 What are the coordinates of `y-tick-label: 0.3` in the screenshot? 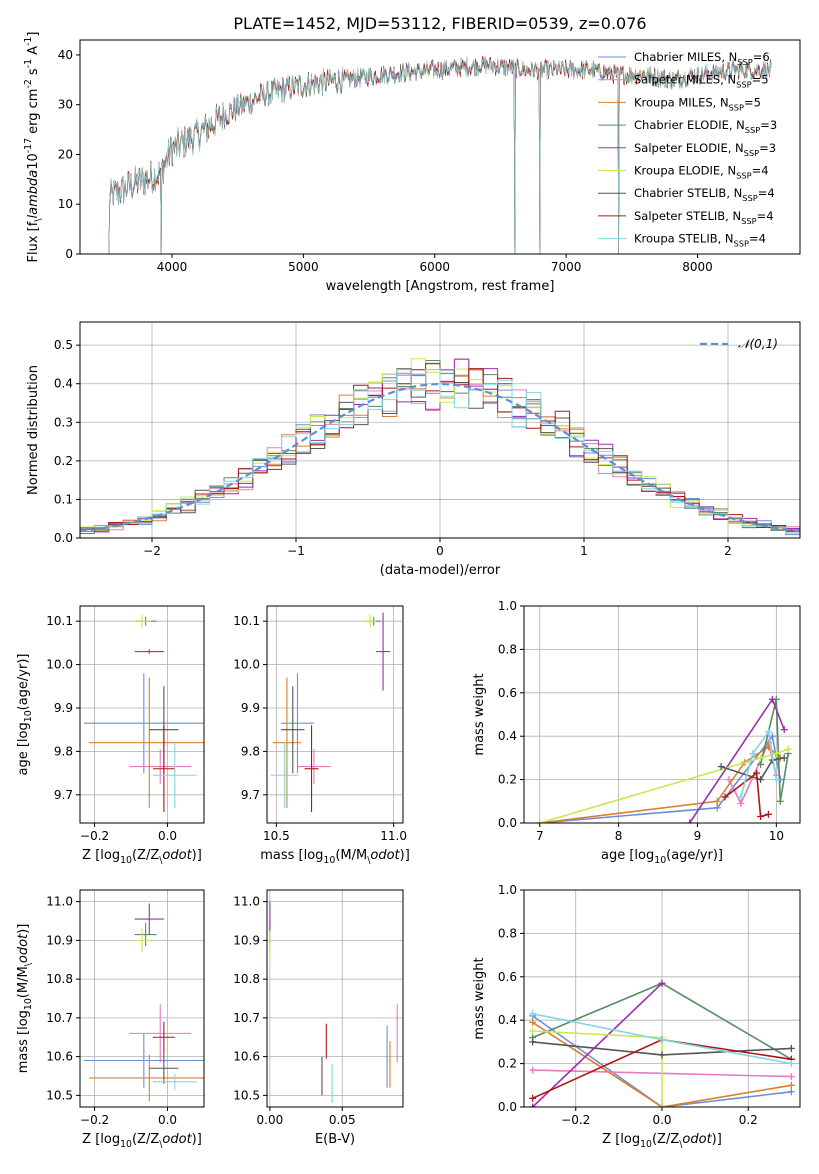 It's located at (63, 422).